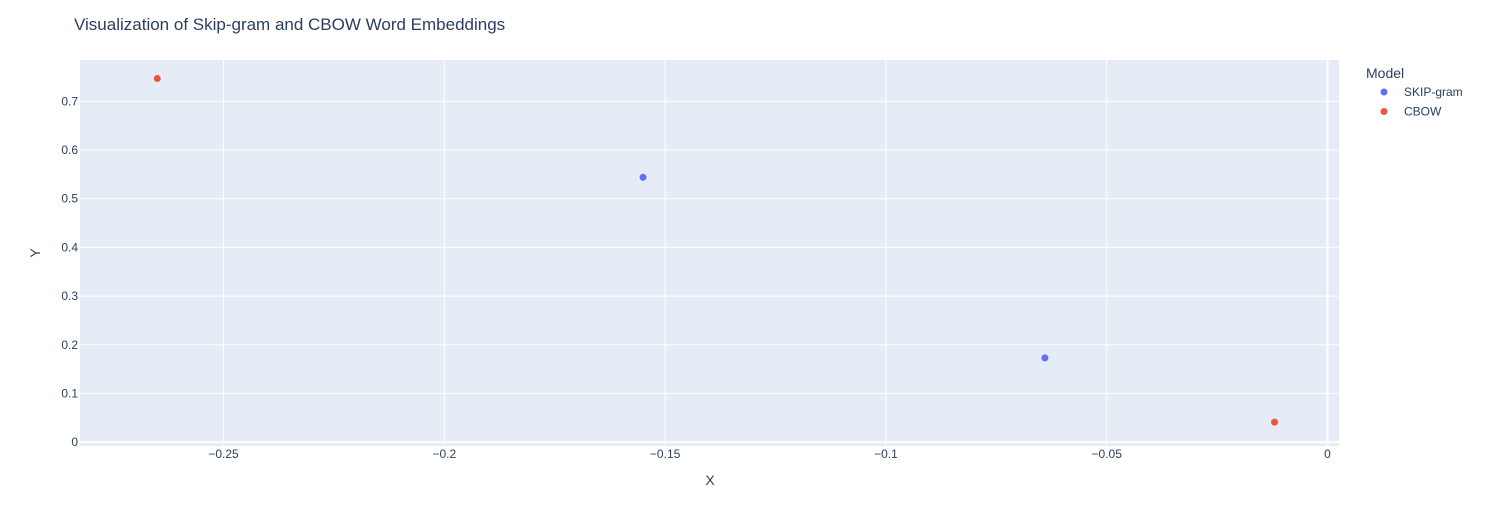  Describe the element at coordinates (35, 253) in the screenshot. I see `y-axis-title: Y` at that location.